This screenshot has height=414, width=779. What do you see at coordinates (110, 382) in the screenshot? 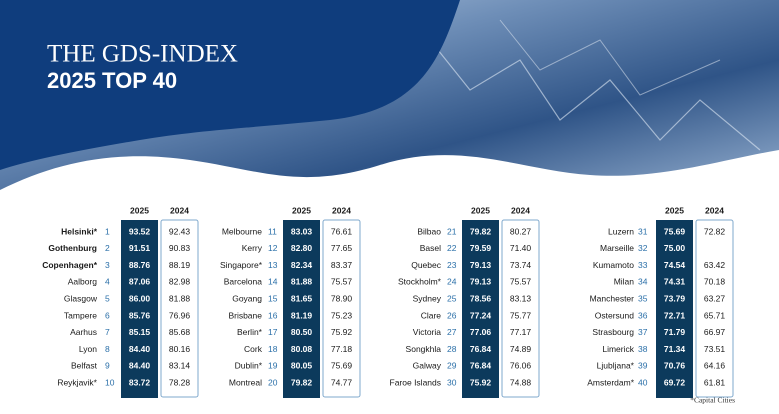
I see `rank: 10` at bounding box center [110, 382].